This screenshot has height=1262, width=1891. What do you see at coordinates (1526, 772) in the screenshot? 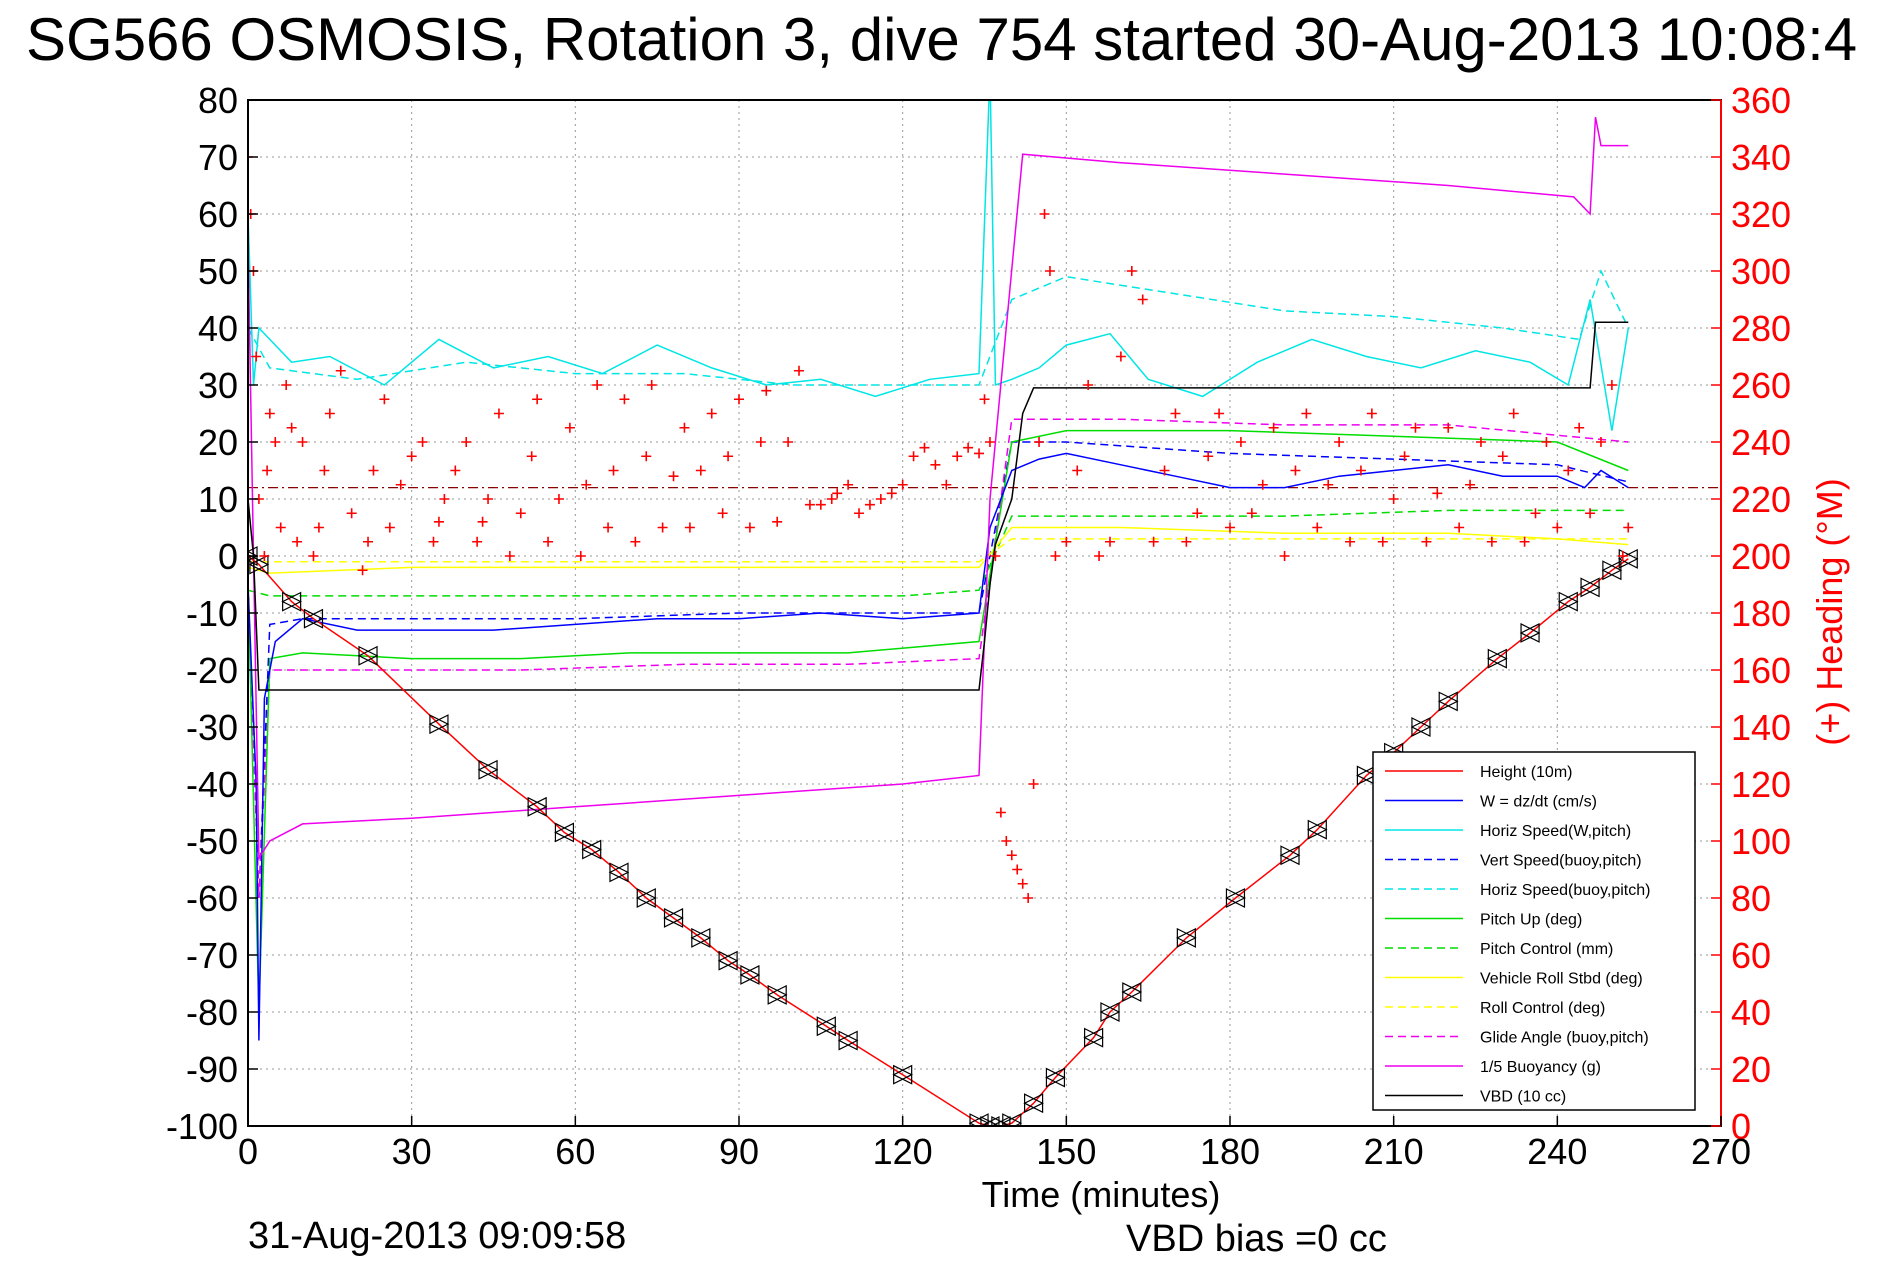
I see `legend-label-0: Height (10m)` at bounding box center [1526, 772].